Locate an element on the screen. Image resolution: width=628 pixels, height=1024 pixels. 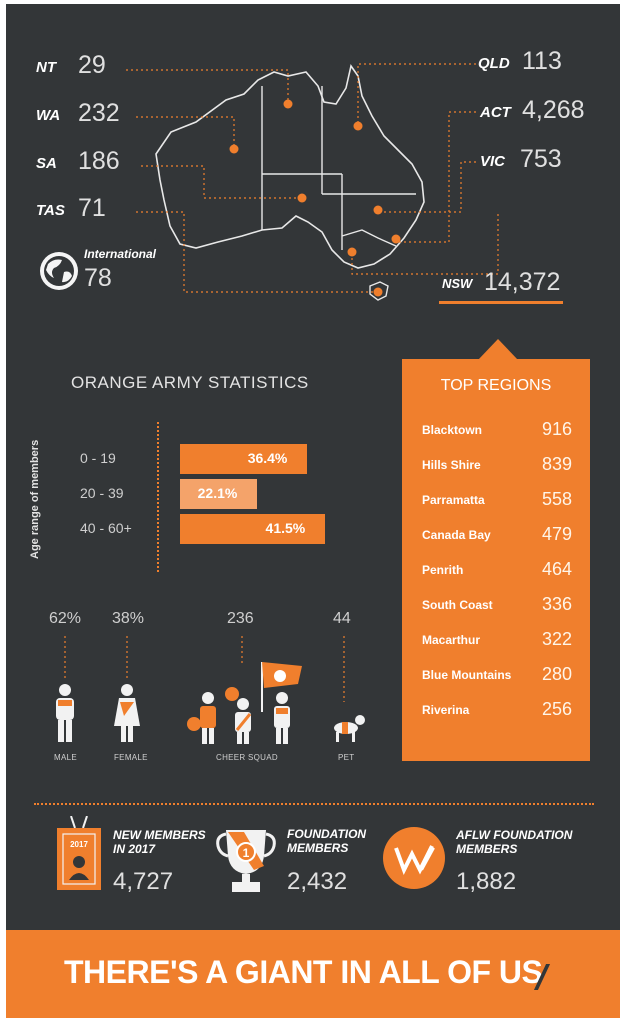
nsw-underline is located at coordinates (501, 302).